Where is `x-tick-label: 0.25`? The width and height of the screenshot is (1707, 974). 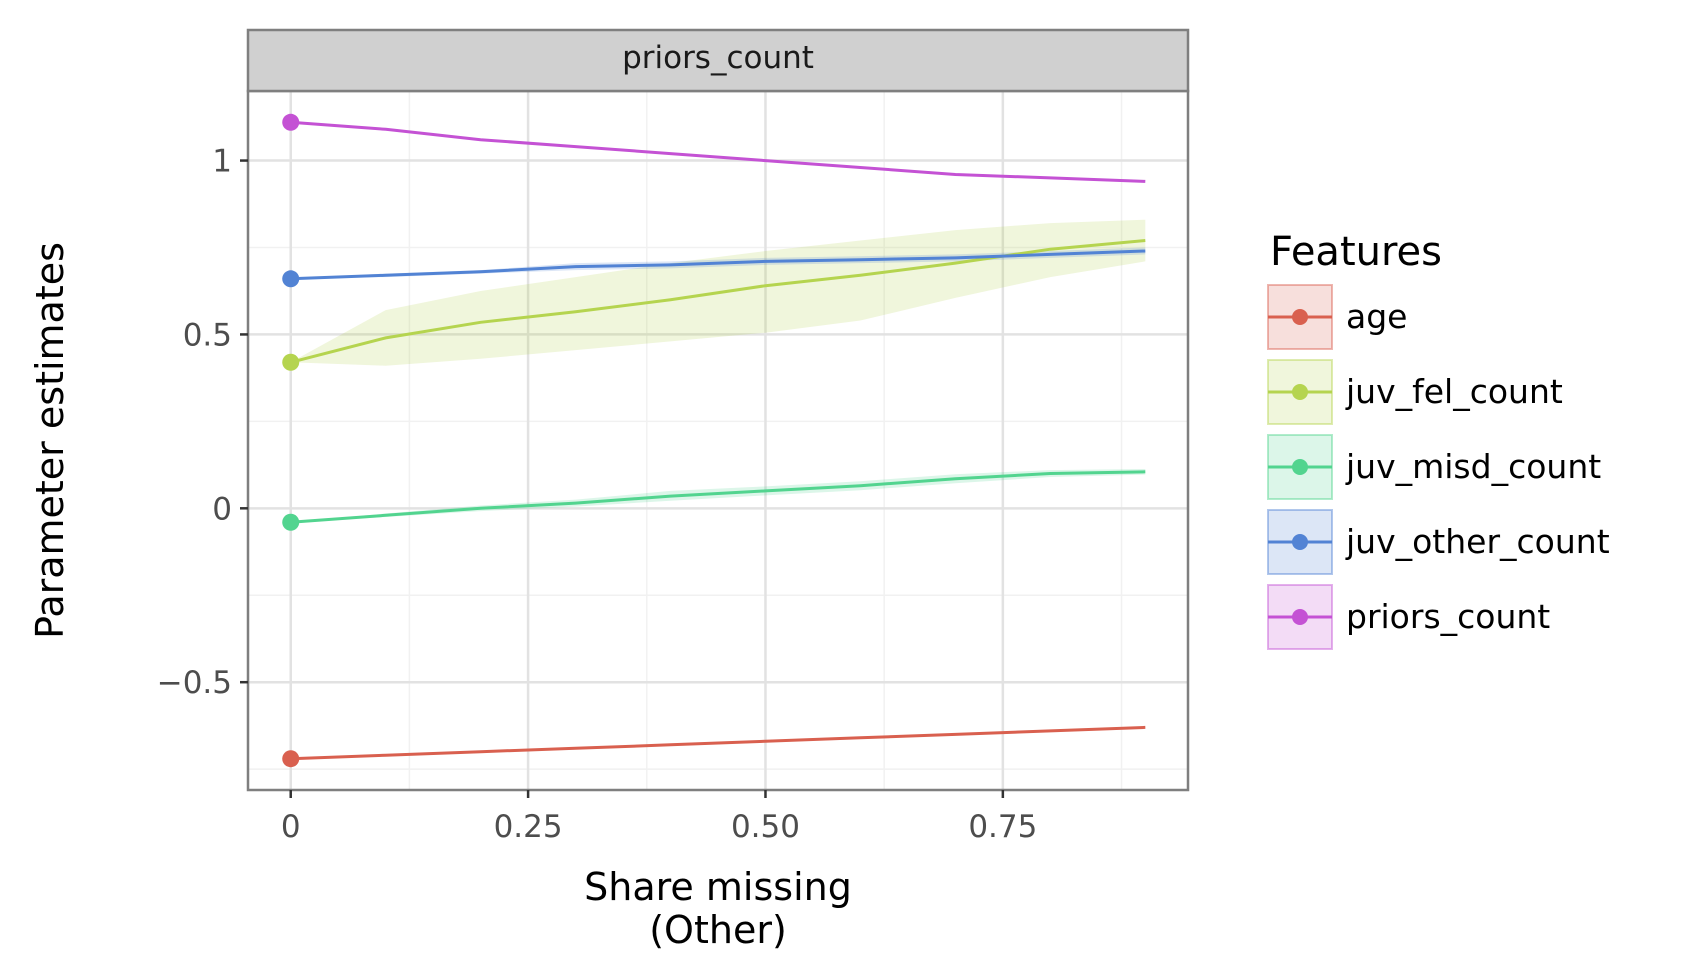 x-tick-label: 0.25 is located at coordinates (528, 827).